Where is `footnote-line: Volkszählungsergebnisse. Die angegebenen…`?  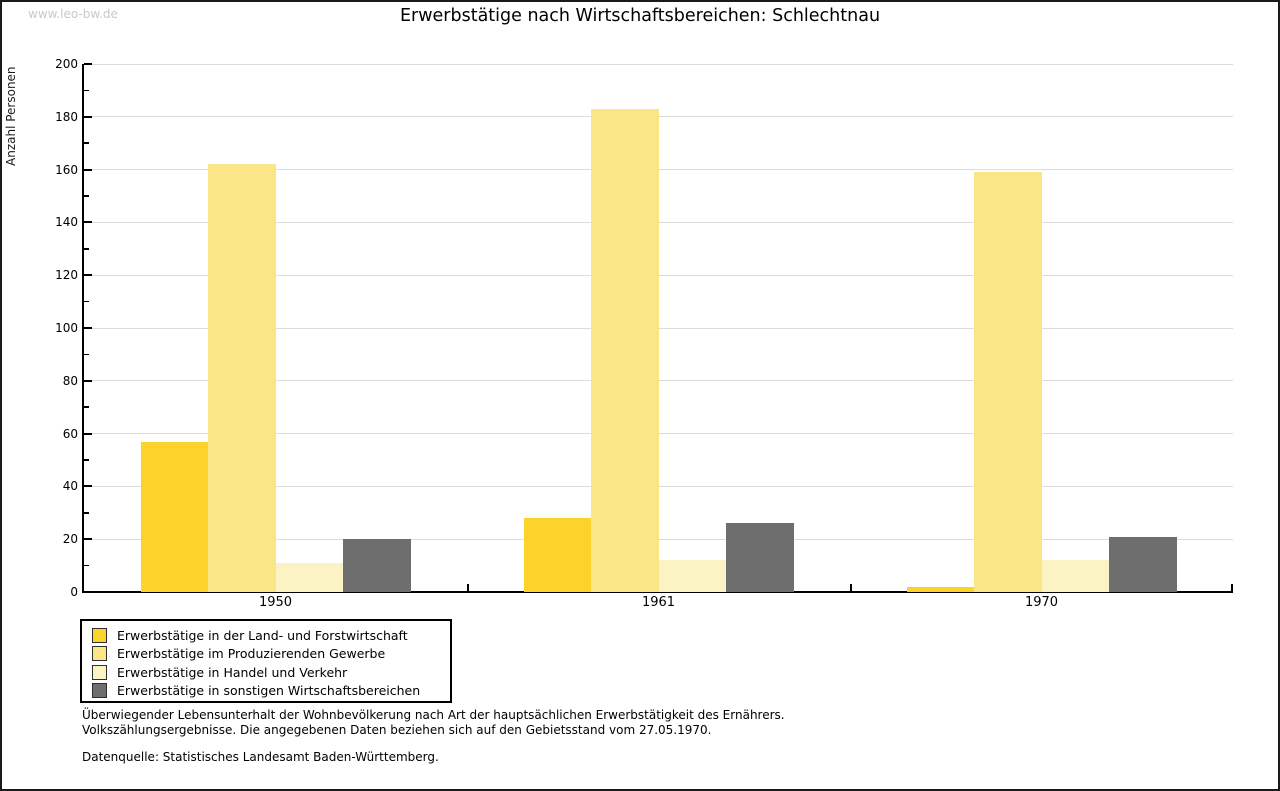 footnote-line: Volkszählungsergebnisse. Die angegebenen… is located at coordinates (397, 730).